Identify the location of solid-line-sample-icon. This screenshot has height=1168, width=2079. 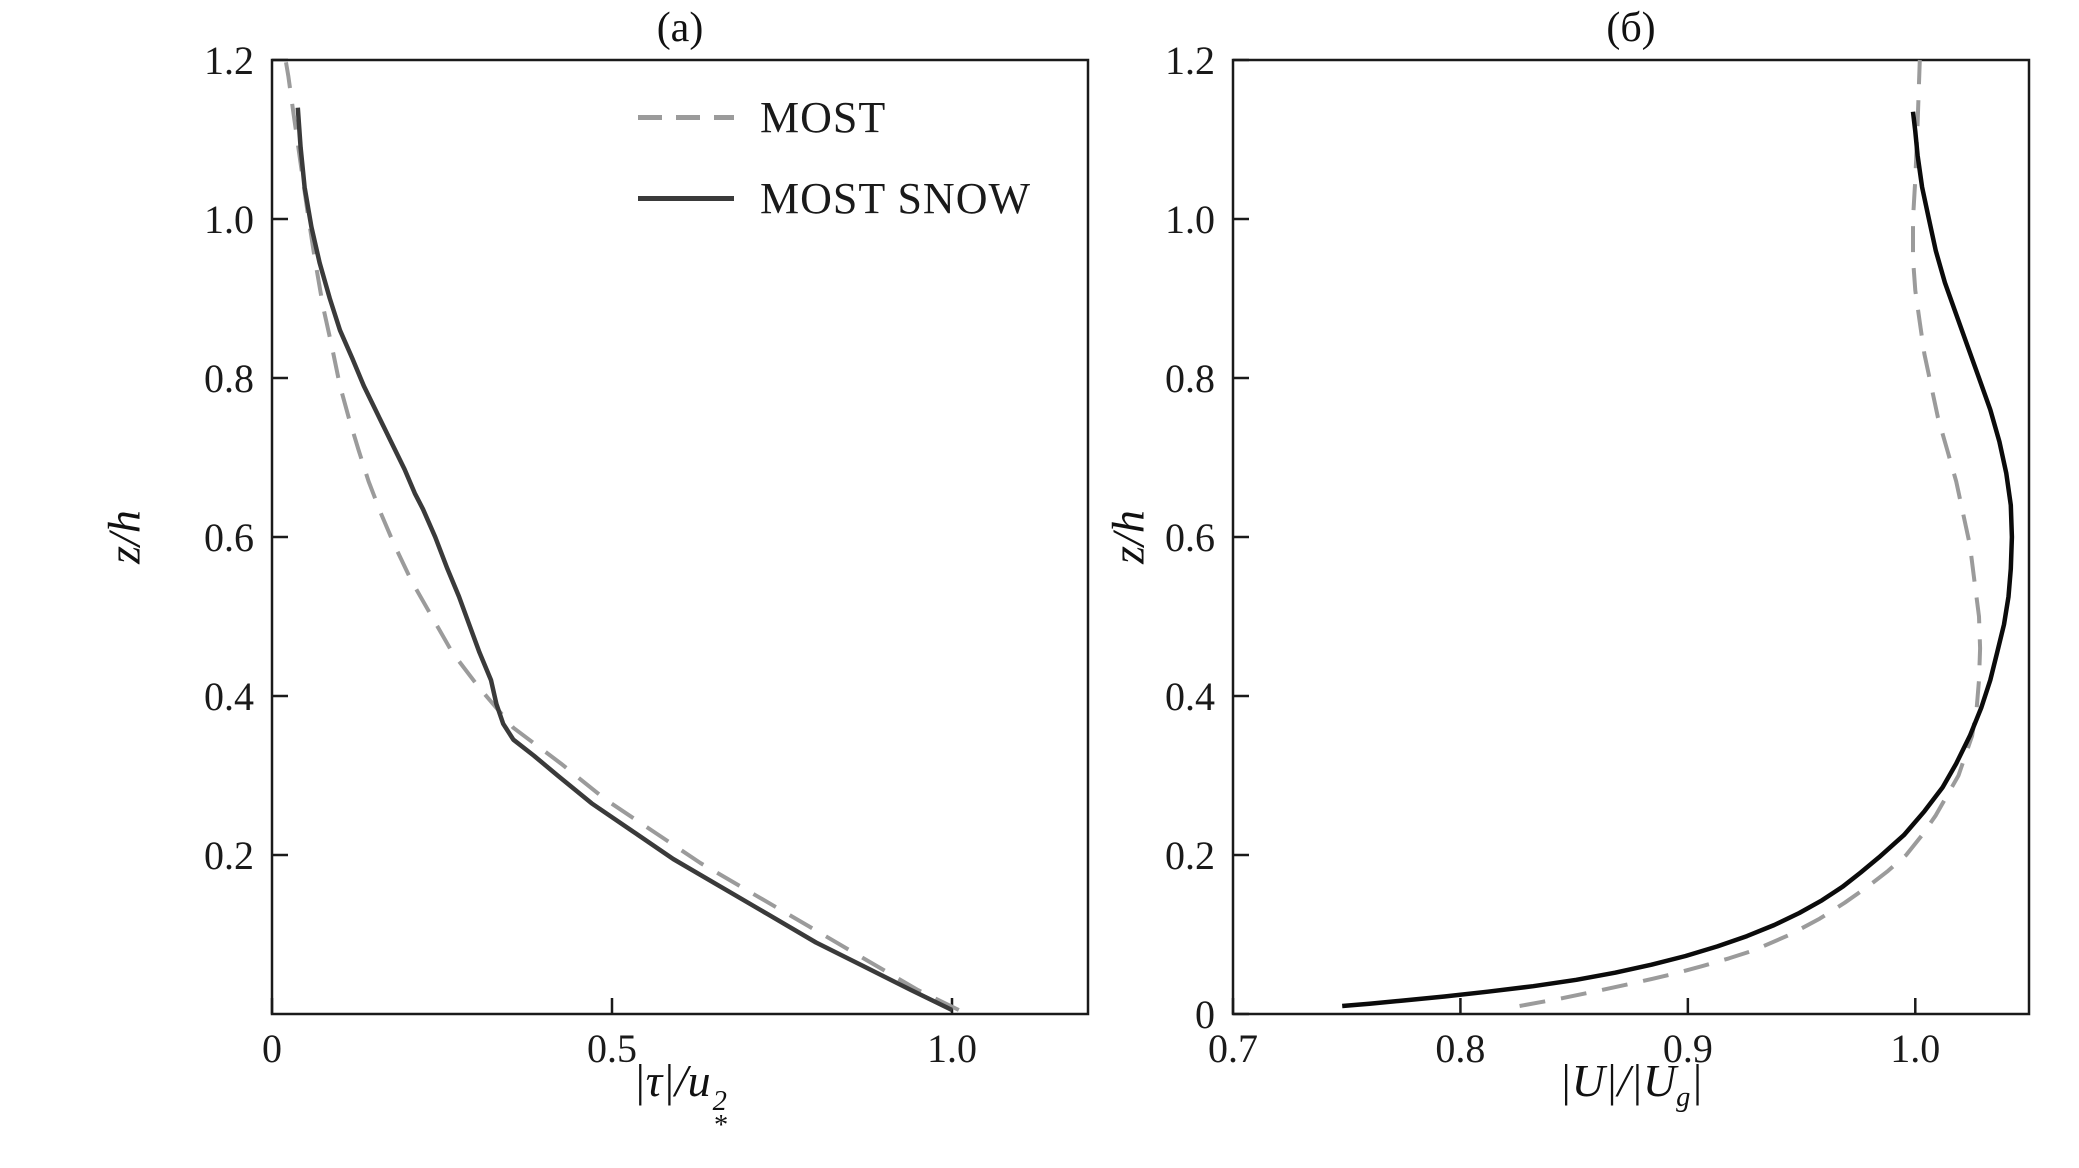
(686, 198).